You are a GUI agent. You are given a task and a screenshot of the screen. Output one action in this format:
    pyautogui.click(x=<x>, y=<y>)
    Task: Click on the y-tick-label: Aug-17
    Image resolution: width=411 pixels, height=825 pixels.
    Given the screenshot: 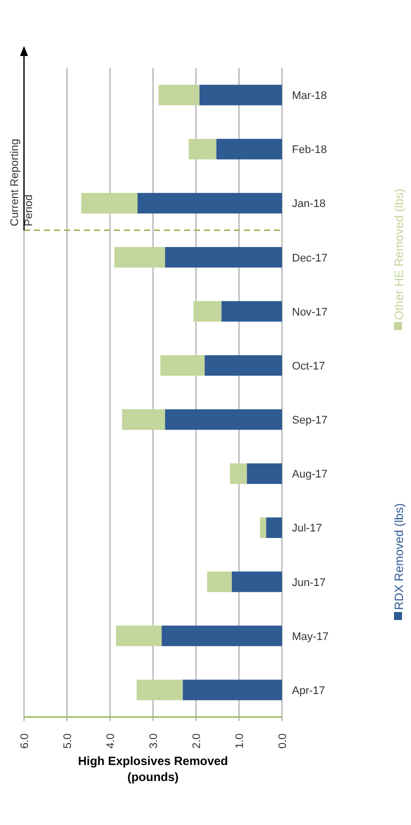 What is the action you would take?
    pyautogui.click(x=310, y=474)
    